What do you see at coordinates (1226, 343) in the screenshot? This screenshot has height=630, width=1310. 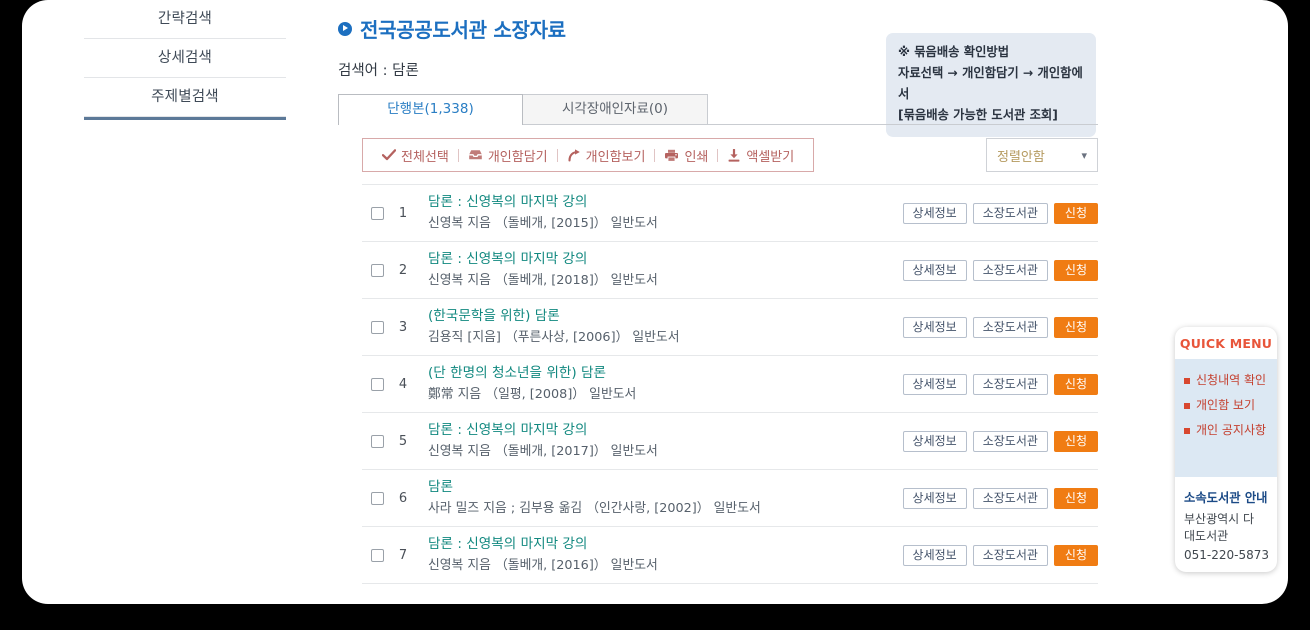 I see `quick-menu-title: QUICK MENU` at bounding box center [1226, 343].